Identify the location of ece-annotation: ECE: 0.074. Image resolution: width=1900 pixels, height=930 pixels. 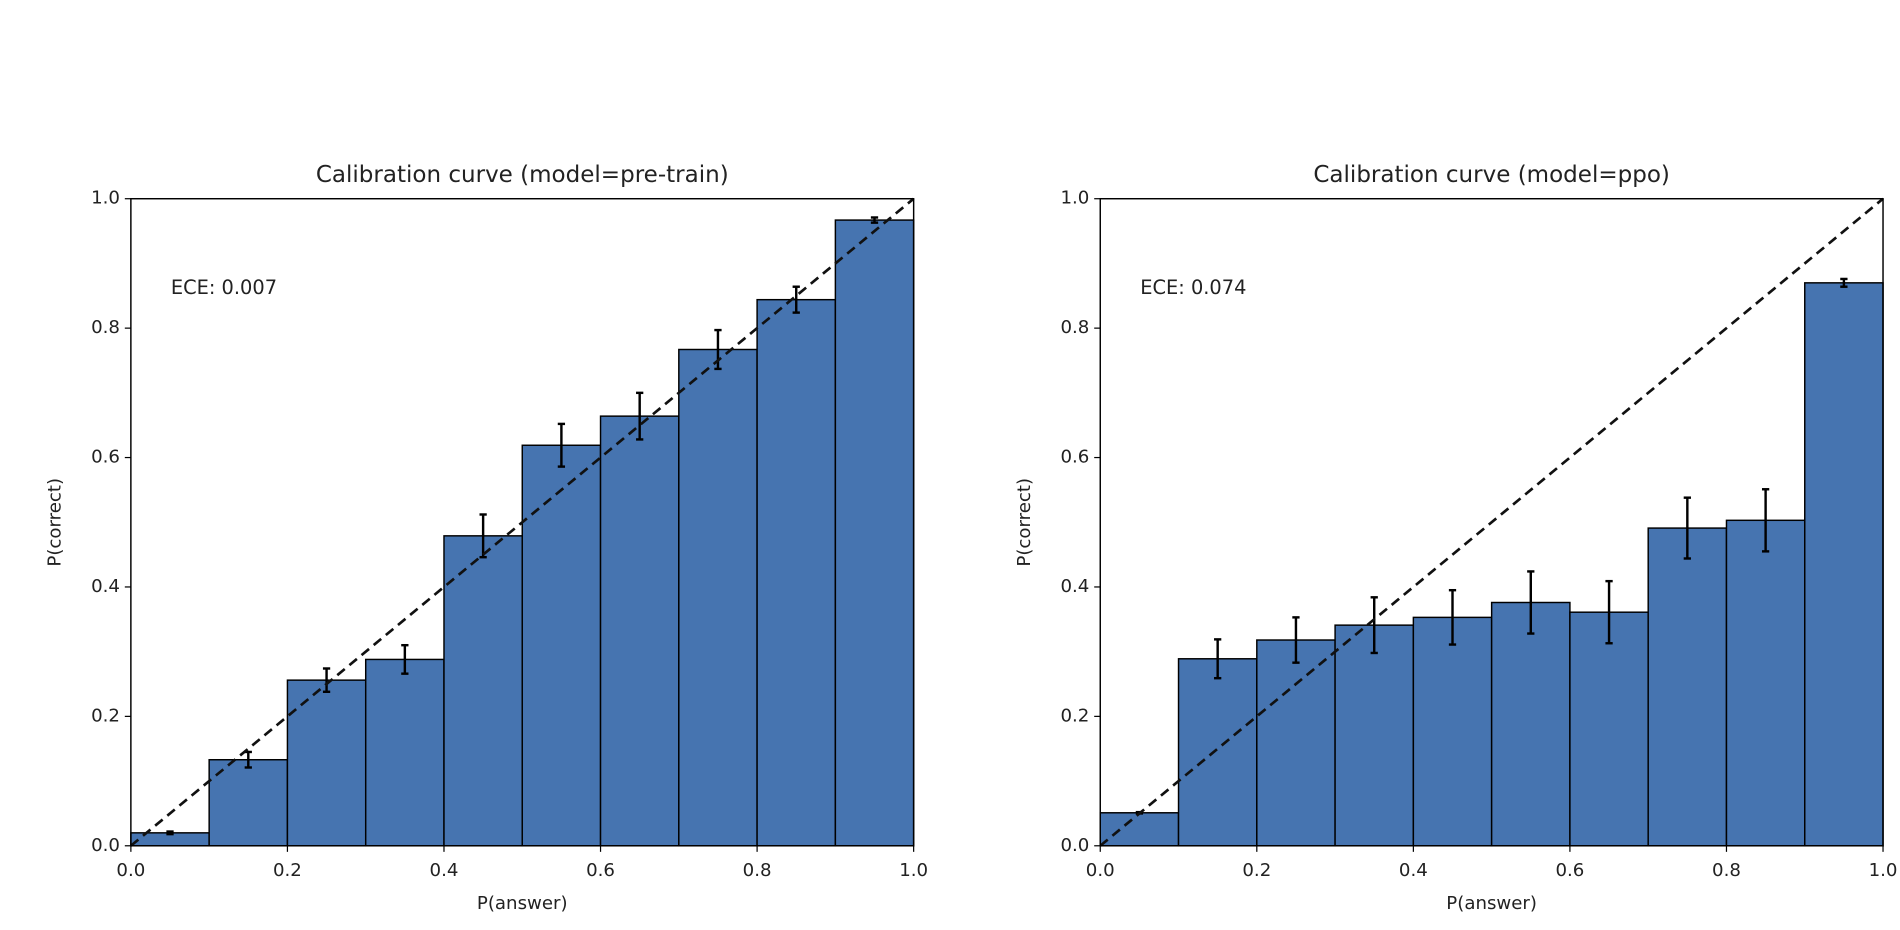
(1193, 287).